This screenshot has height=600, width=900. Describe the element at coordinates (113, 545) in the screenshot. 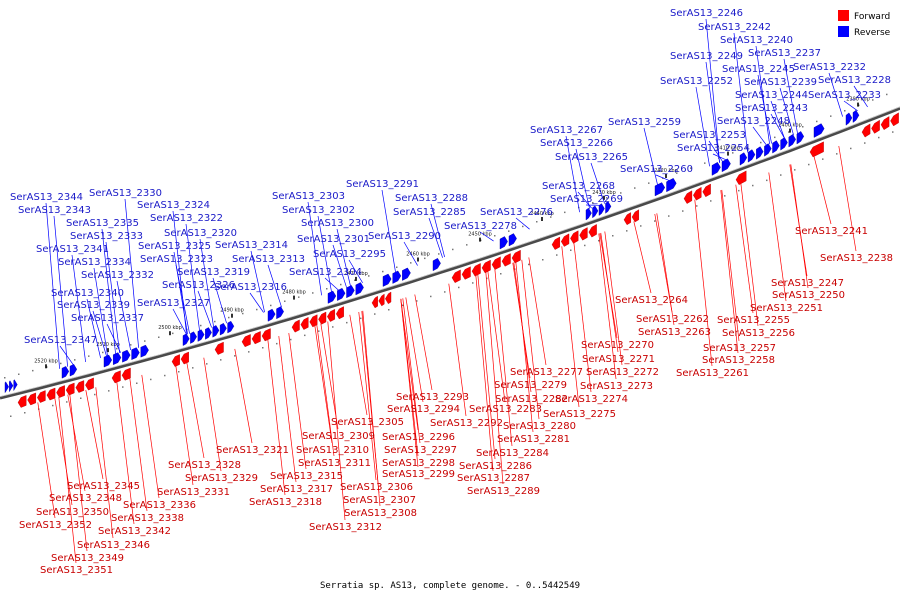

I see `forward-gene-label: SerAS13_2346` at that location.